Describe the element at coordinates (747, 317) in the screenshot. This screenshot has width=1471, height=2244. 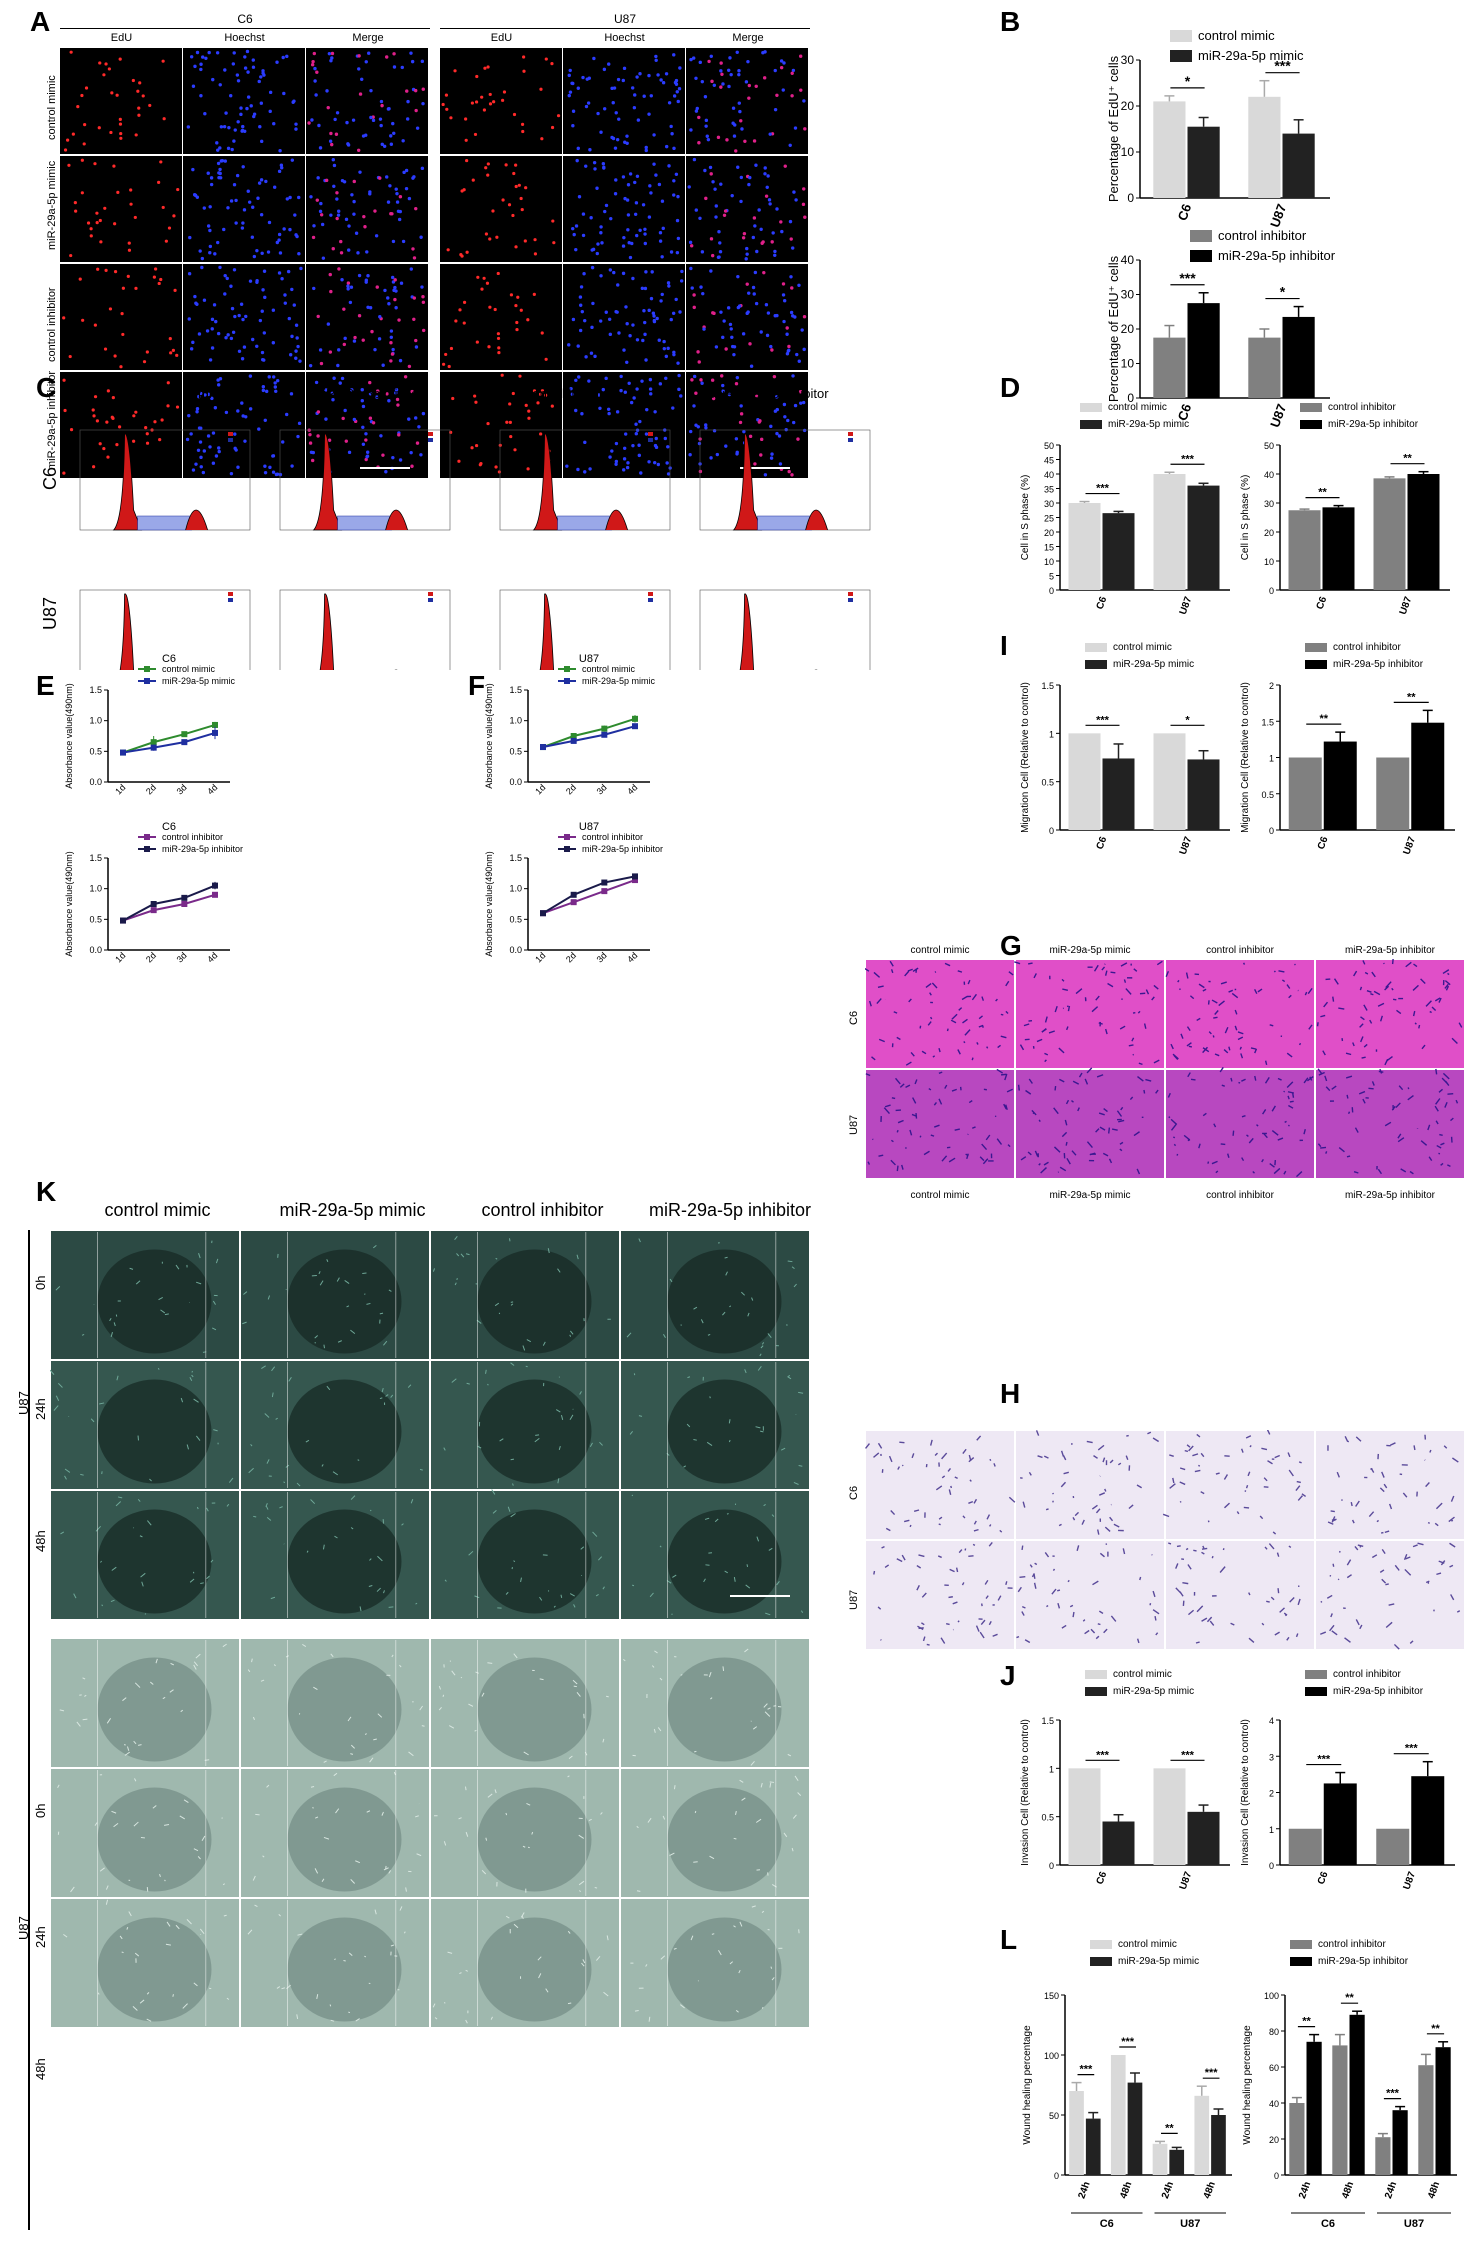
I see `micro-tile` at that location.